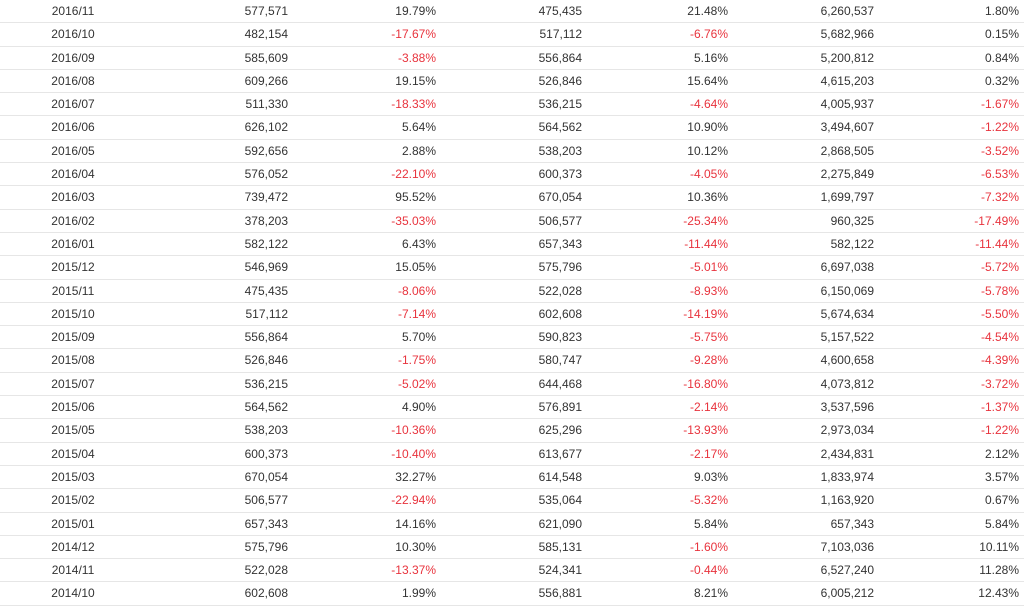  Describe the element at coordinates (413, 430) in the screenshot. I see `change-a-cell: -10.36%` at that location.